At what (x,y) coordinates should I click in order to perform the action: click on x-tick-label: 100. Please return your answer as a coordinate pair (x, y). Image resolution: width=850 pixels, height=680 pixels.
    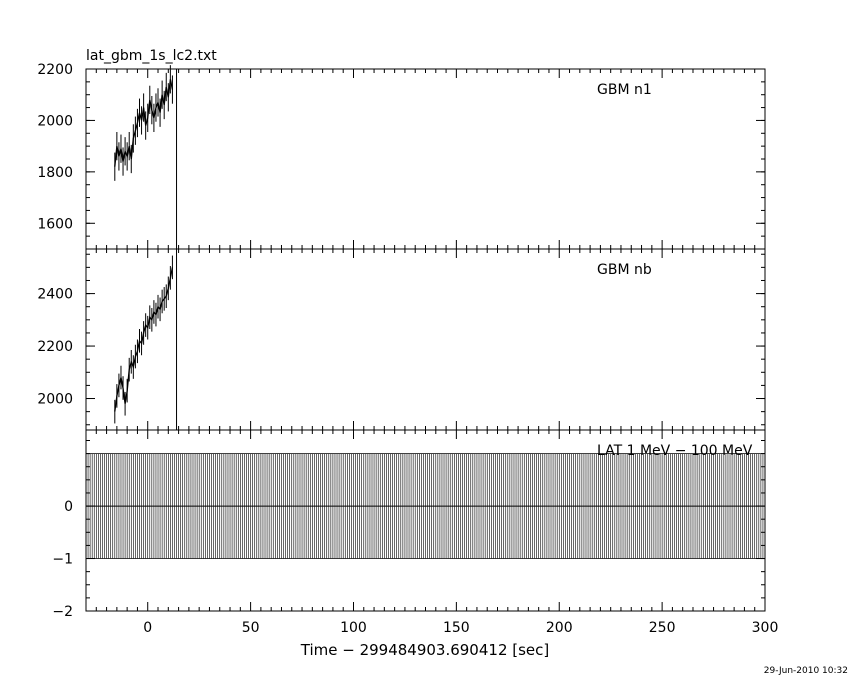
    Looking at the image, I should click on (353, 628).